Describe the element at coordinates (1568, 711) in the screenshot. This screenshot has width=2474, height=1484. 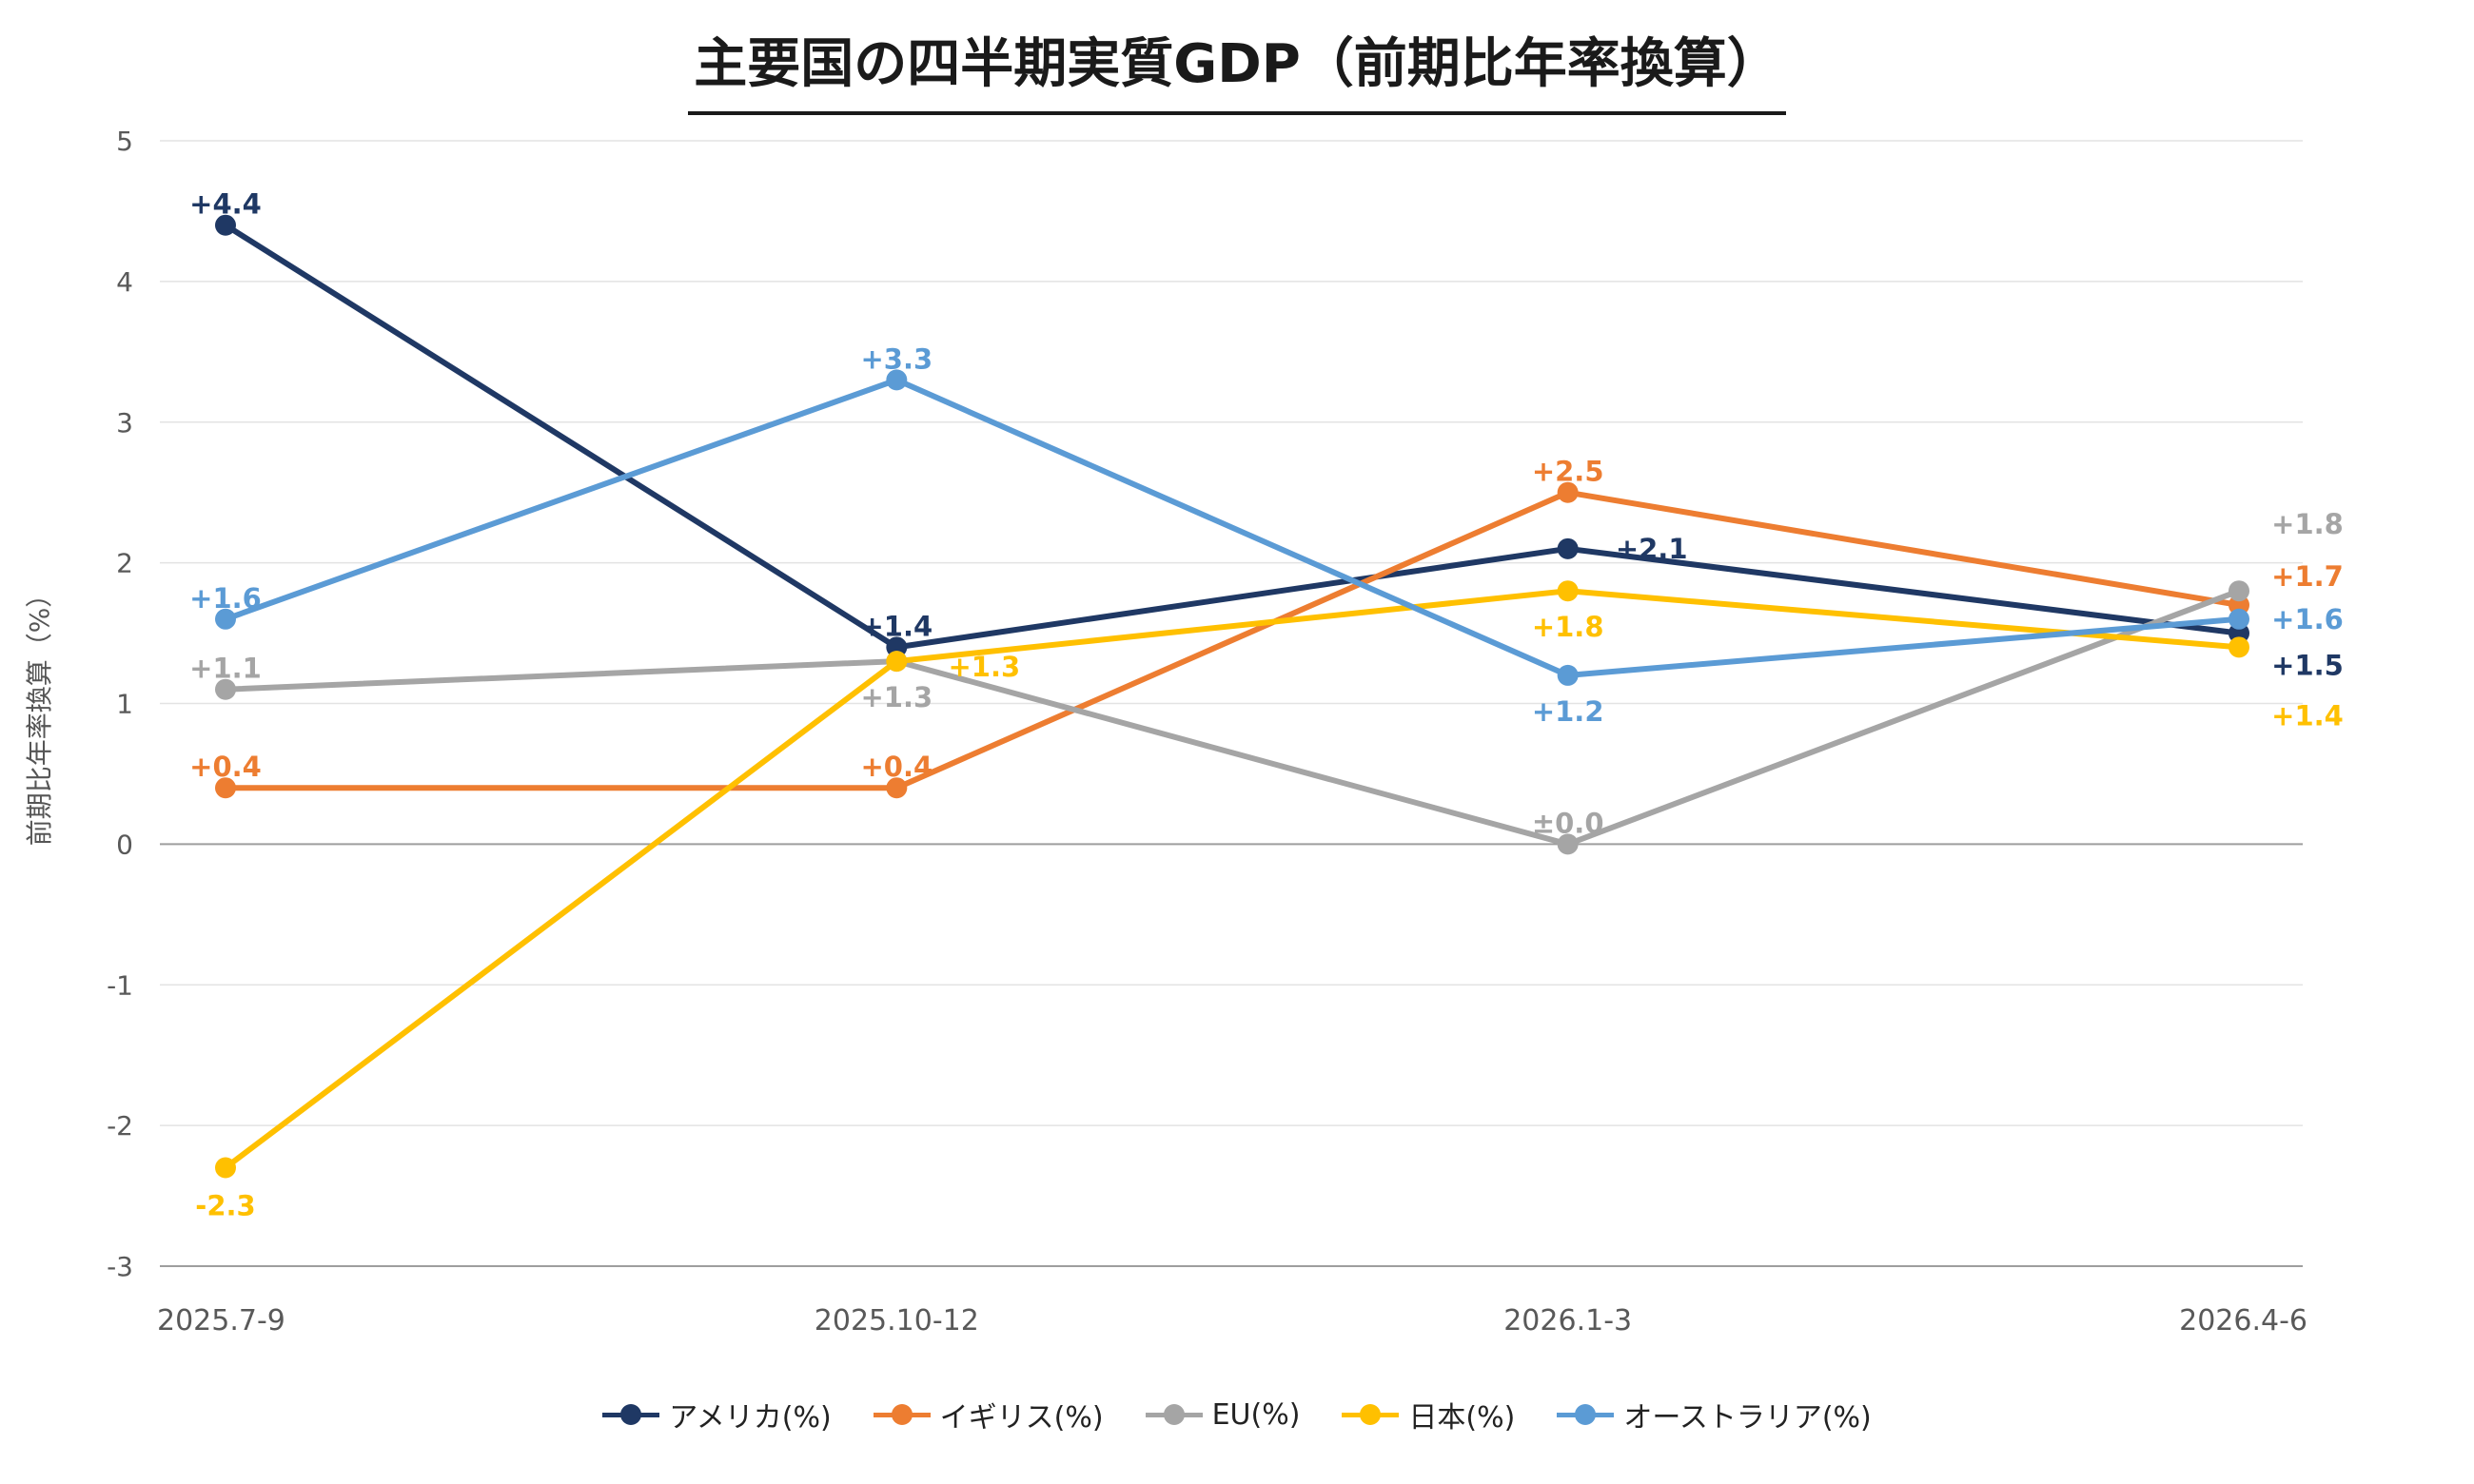
I see `data-label: +1.2` at that location.